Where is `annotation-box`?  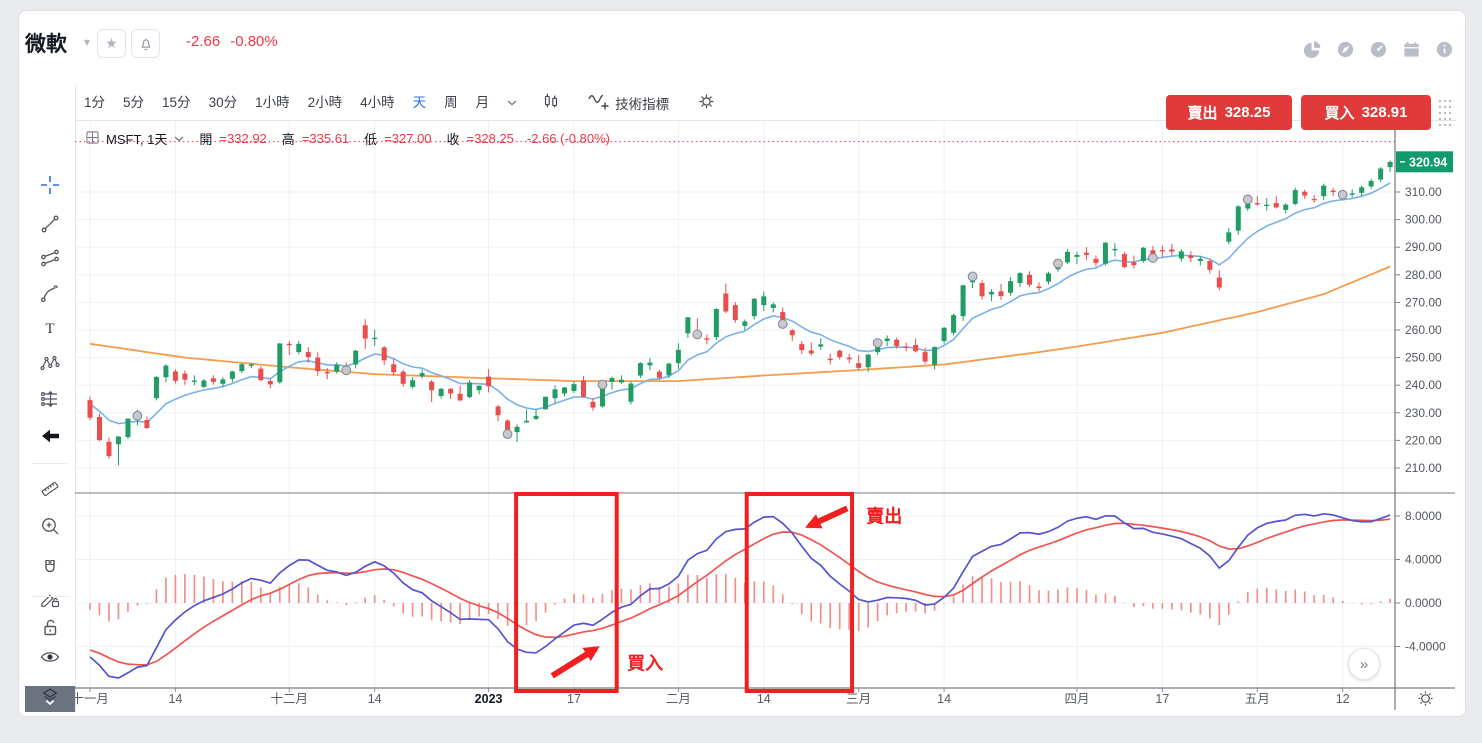 annotation-box is located at coordinates (799, 592).